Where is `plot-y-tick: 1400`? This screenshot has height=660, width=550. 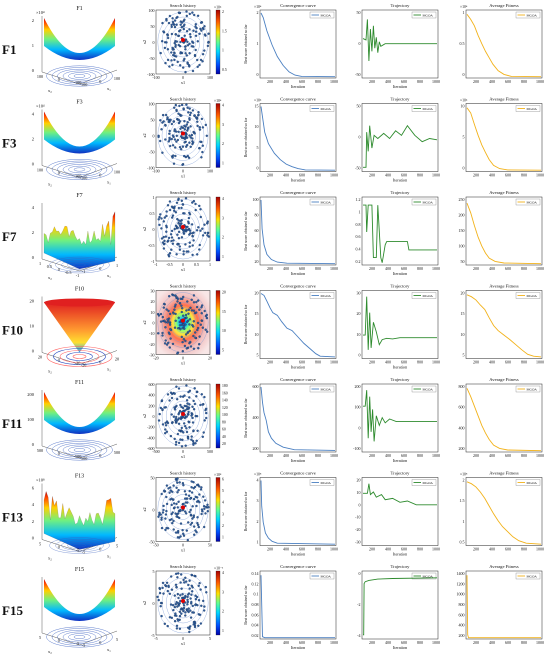 plot-y-tick: 1400 is located at coordinates (461, 573).